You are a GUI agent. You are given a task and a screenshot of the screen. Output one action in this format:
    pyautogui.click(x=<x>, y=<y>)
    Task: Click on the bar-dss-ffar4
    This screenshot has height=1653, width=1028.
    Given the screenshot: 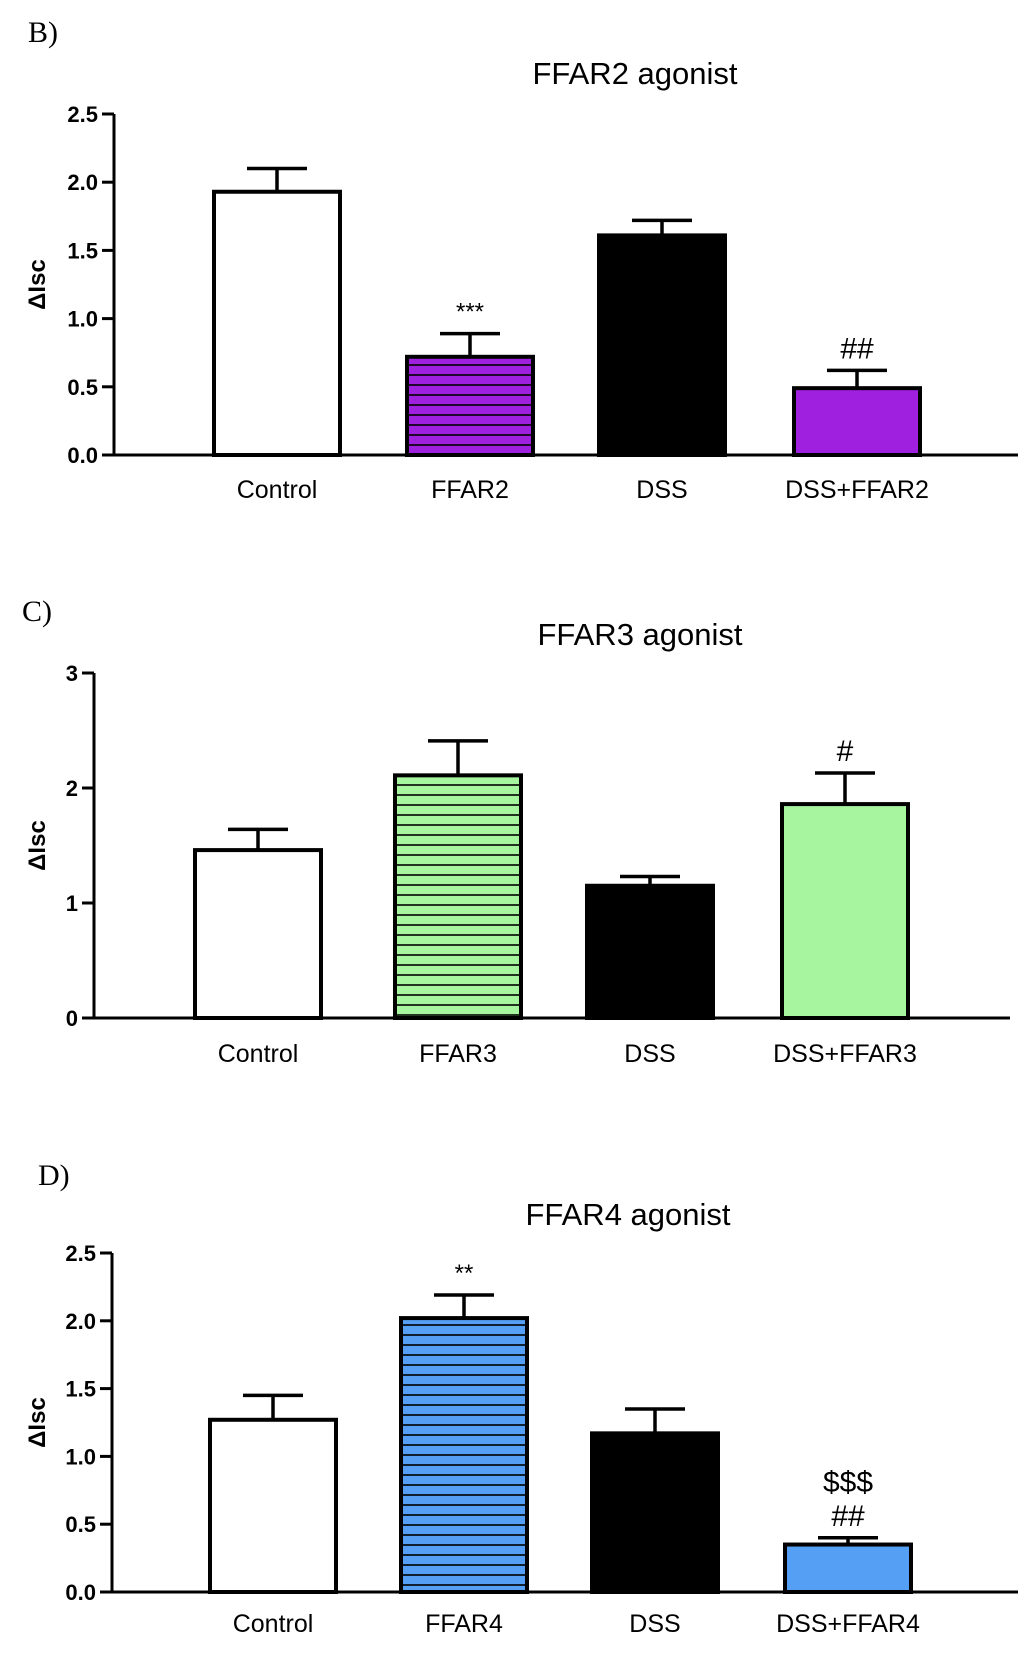 What is the action you would take?
    pyautogui.click(x=848, y=1568)
    